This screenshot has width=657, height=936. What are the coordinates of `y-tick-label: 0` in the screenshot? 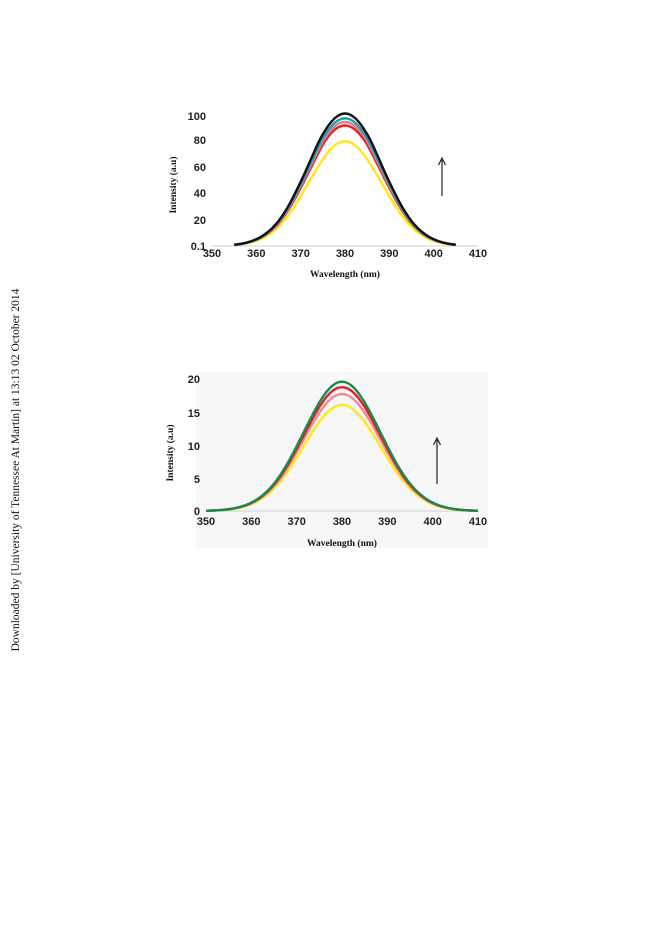 It's located at (197, 512).